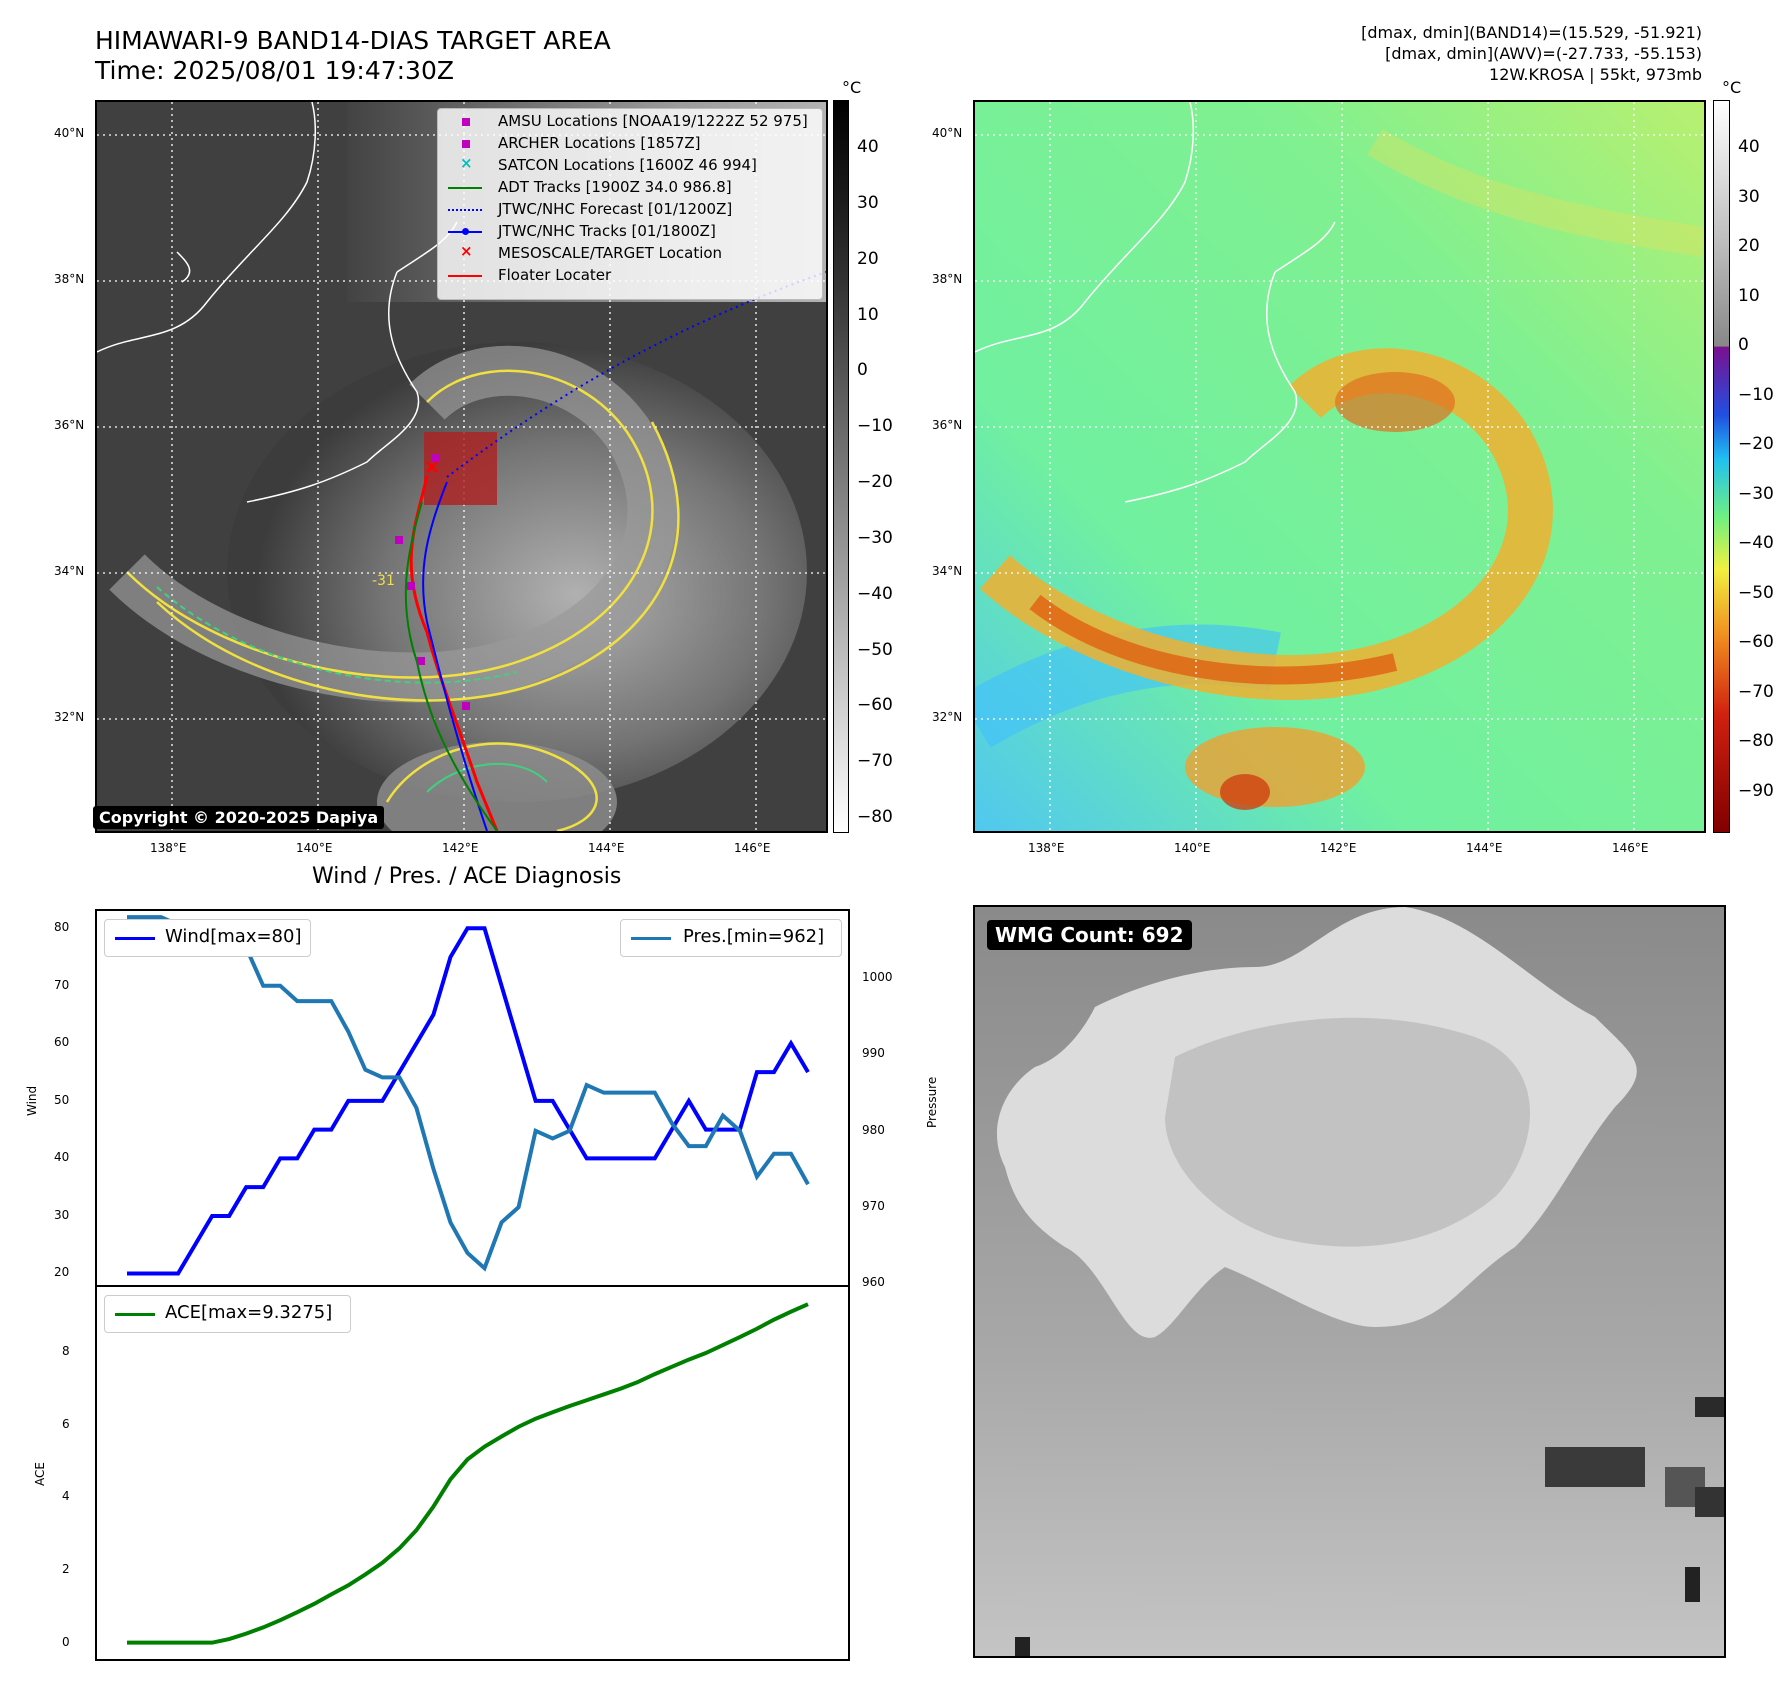  What do you see at coordinates (1630, 848) in the screenshot?
I see `wv-lon-146: 146°E` at bounding box center [1630, 848].